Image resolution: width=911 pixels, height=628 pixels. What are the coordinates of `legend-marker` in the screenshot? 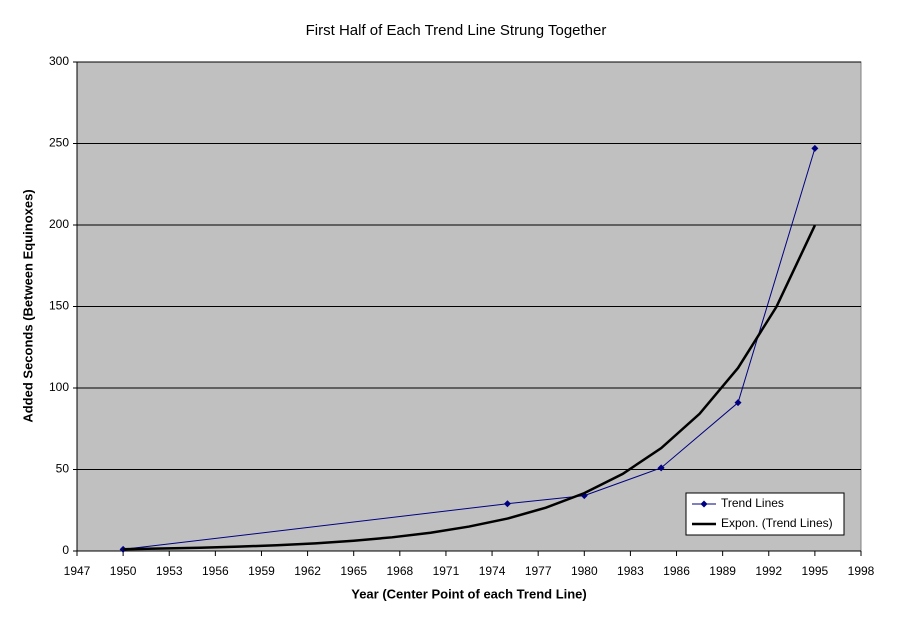 It's located at (704, 504).